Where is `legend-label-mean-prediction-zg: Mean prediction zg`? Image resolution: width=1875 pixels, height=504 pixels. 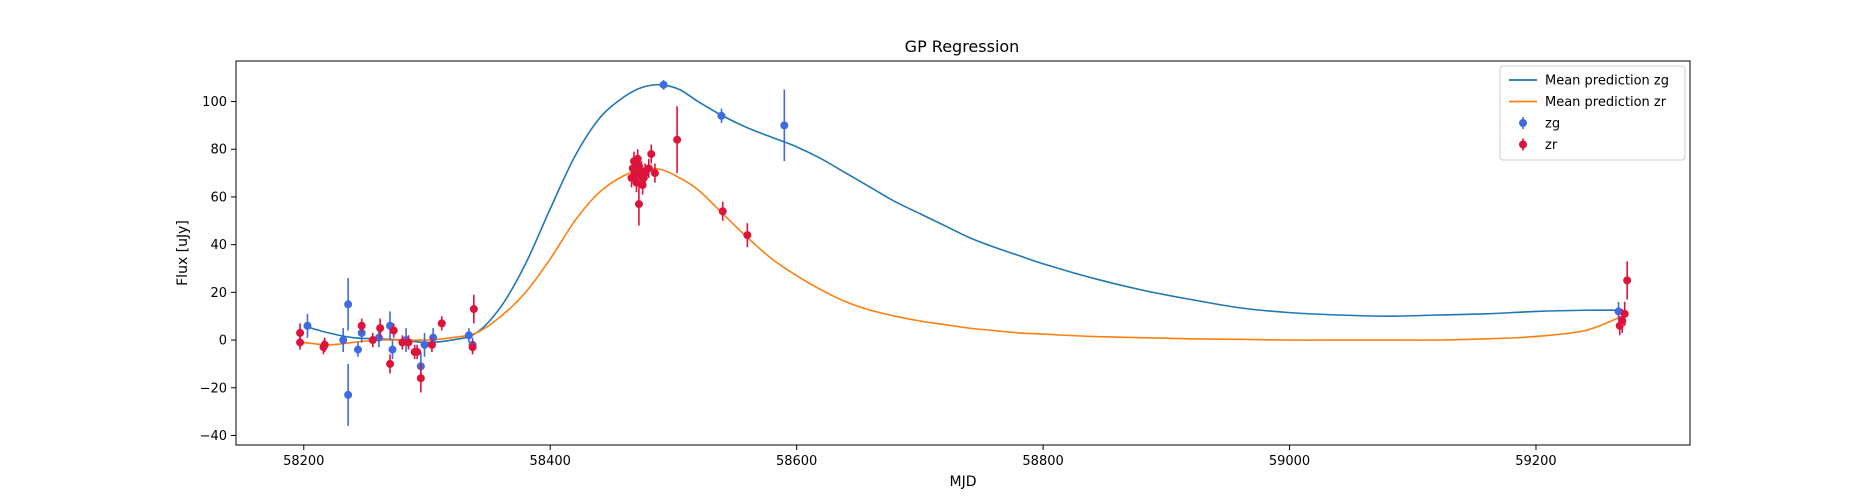
legend-label-mean-prediction-zg: Mean prediction zg is located at coordinates (1607, 81).